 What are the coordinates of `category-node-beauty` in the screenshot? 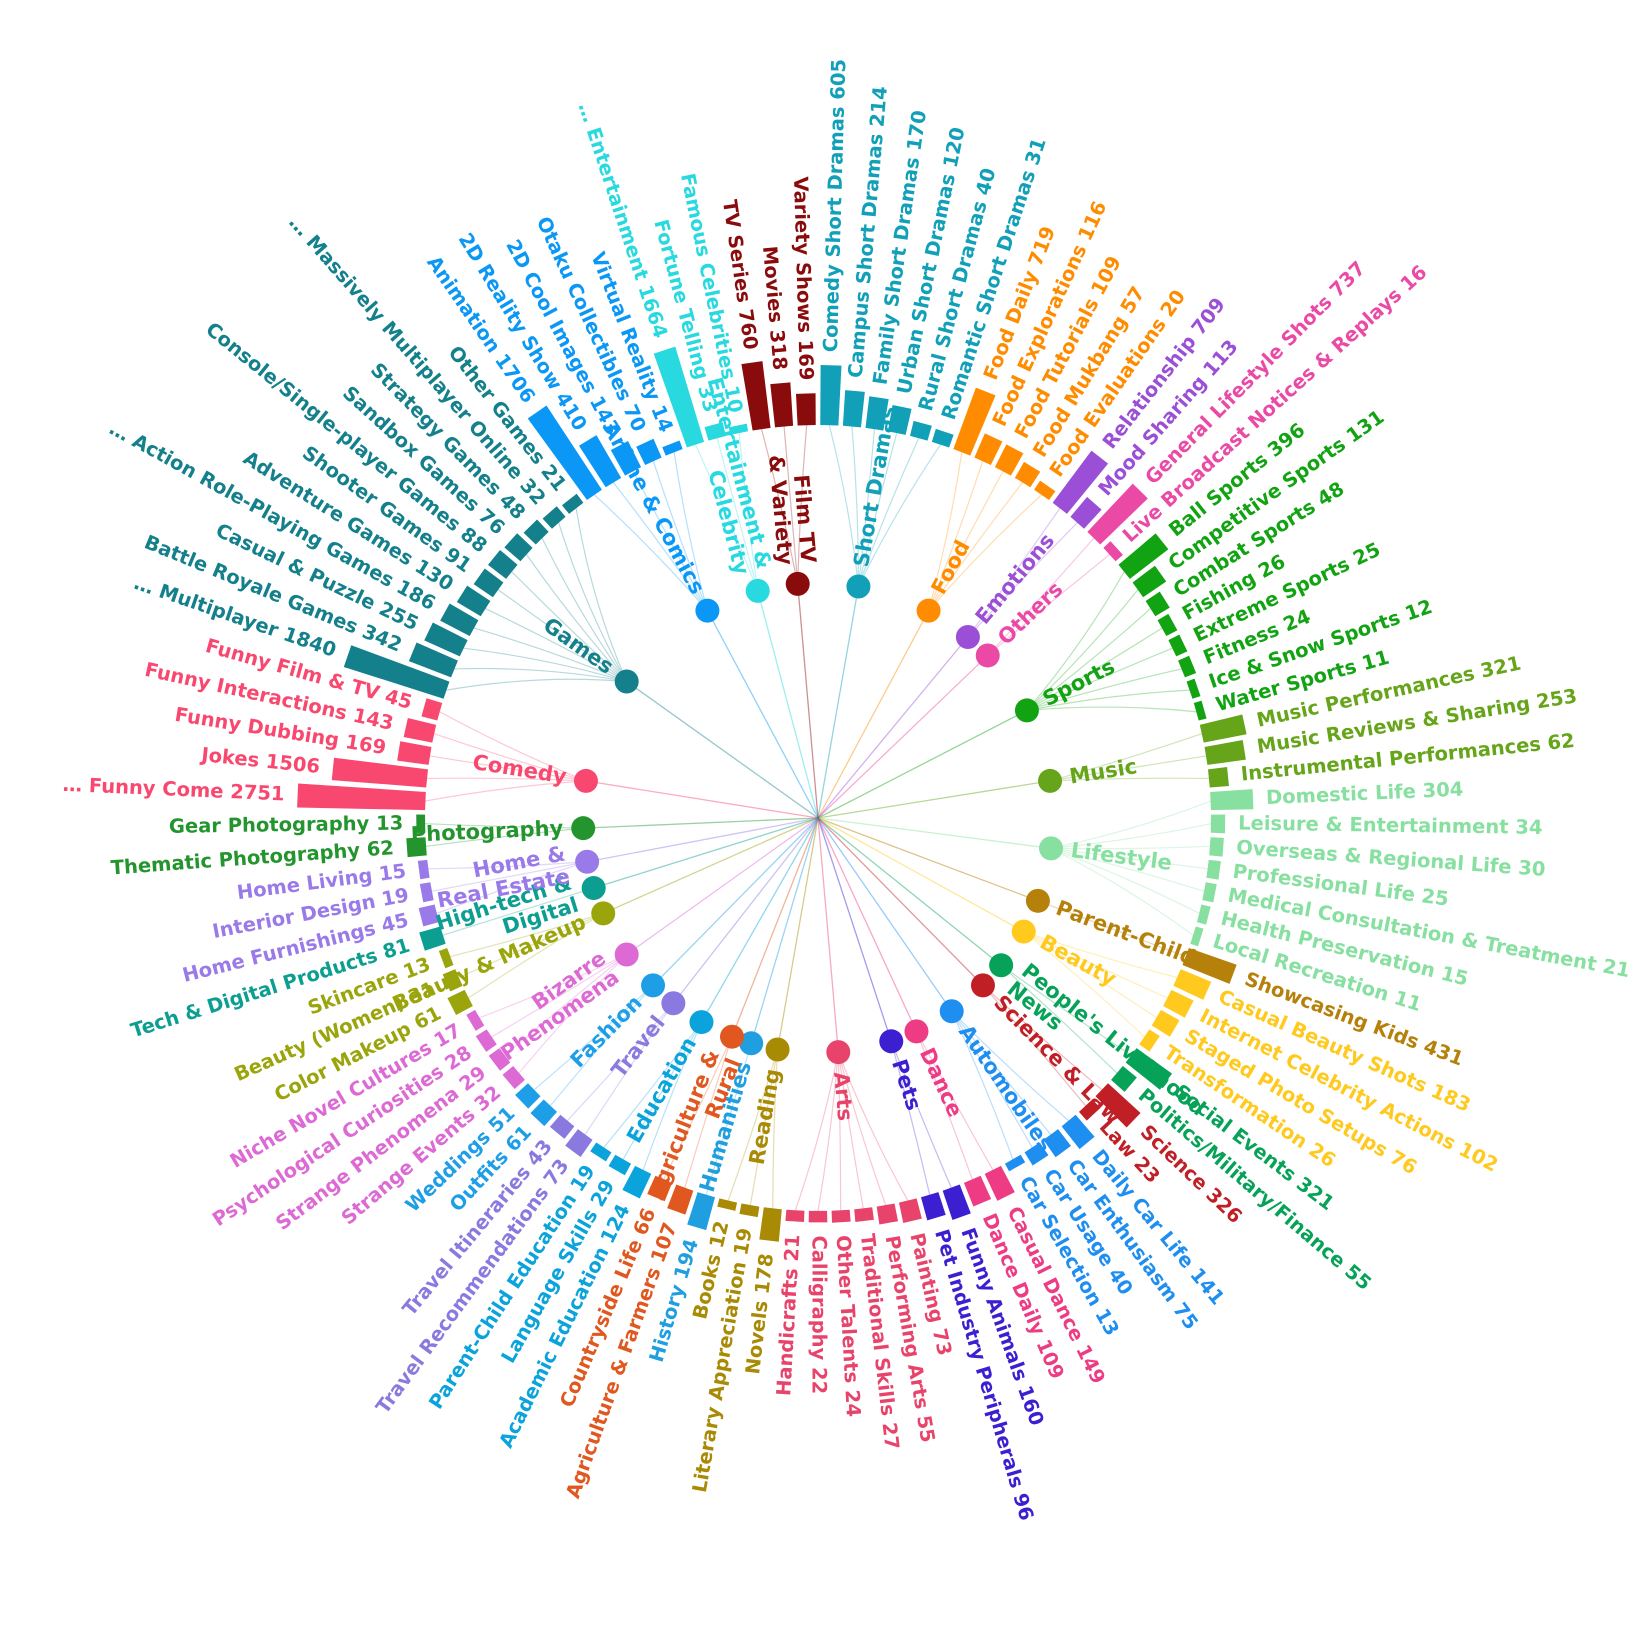 It's located at (1023, 931).